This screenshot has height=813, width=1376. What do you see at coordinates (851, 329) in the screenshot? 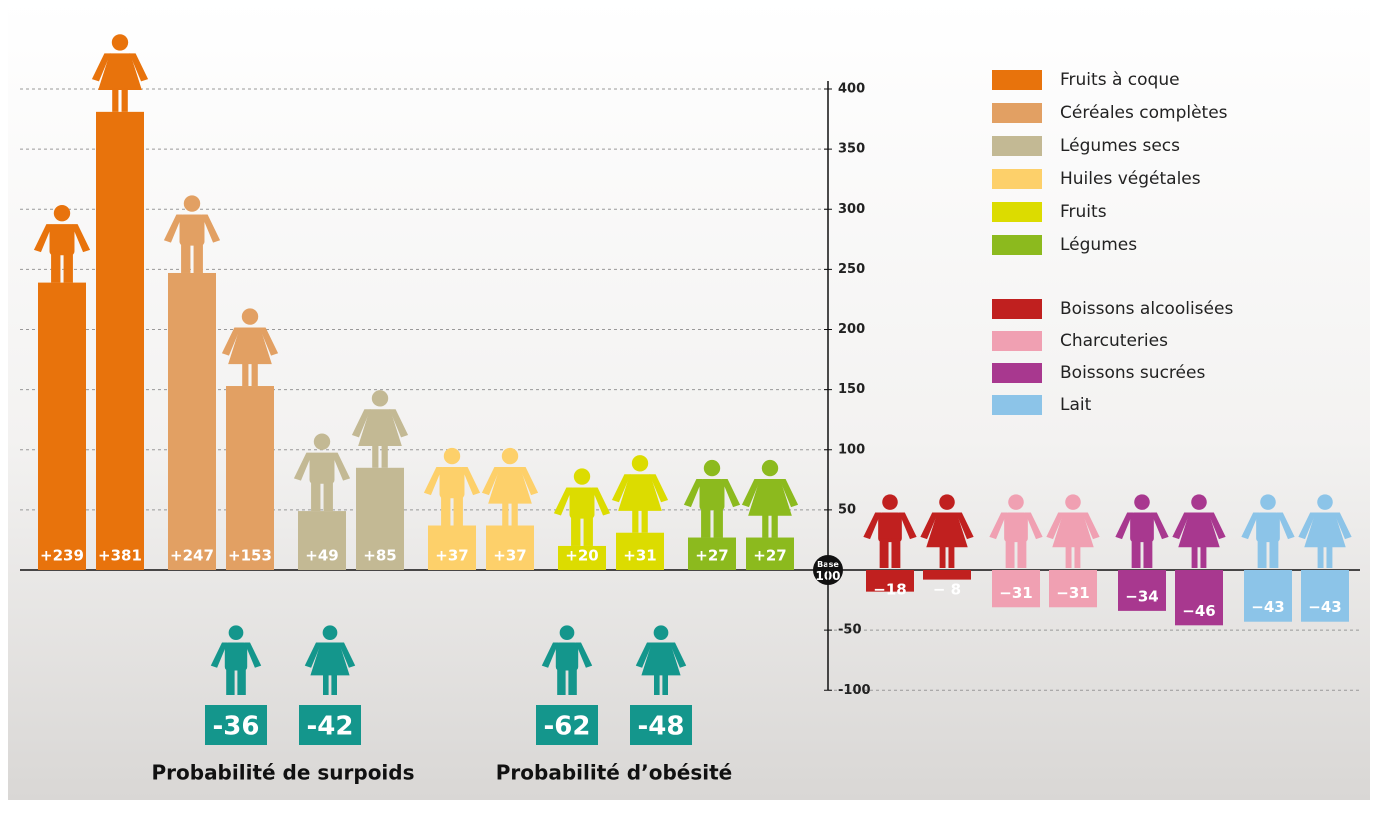
I see `y-tick-label: 200` at bounding box center [851, 329].